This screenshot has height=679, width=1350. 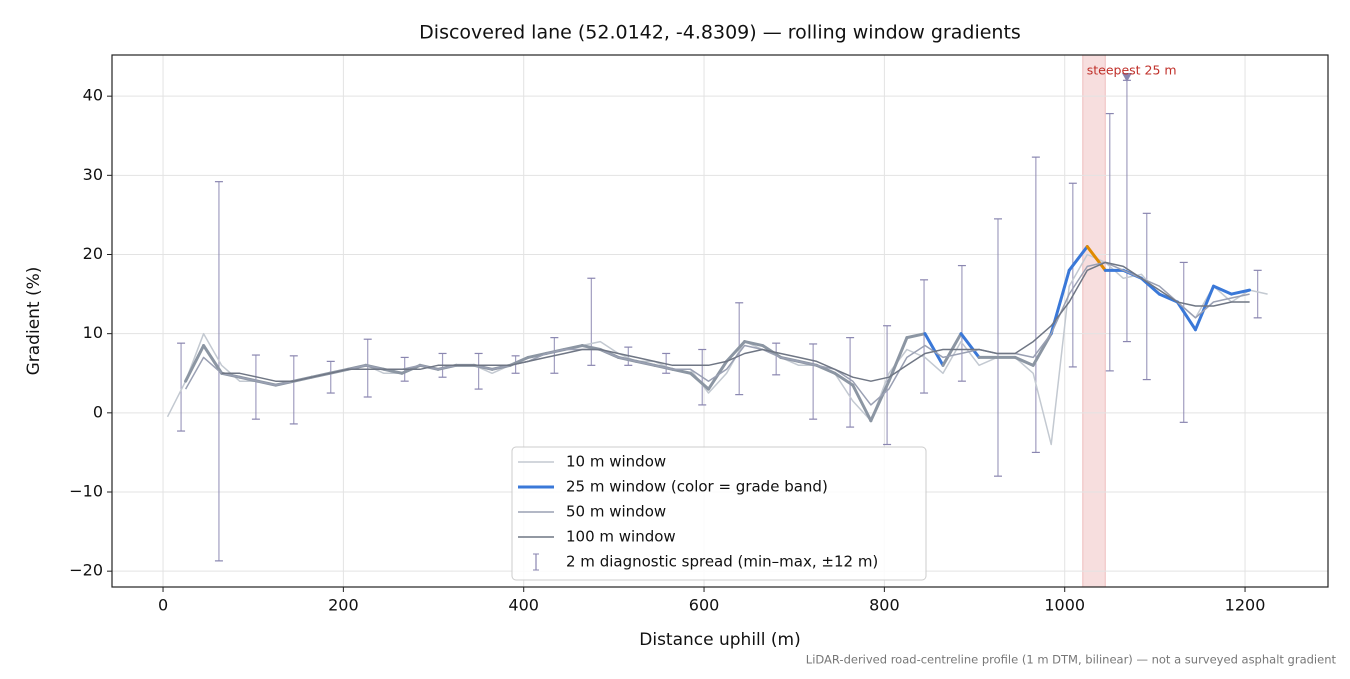 What do you see at coordinates (735, 321) in the screenshot?
I see `series-line` at bounding box center [735, 321].